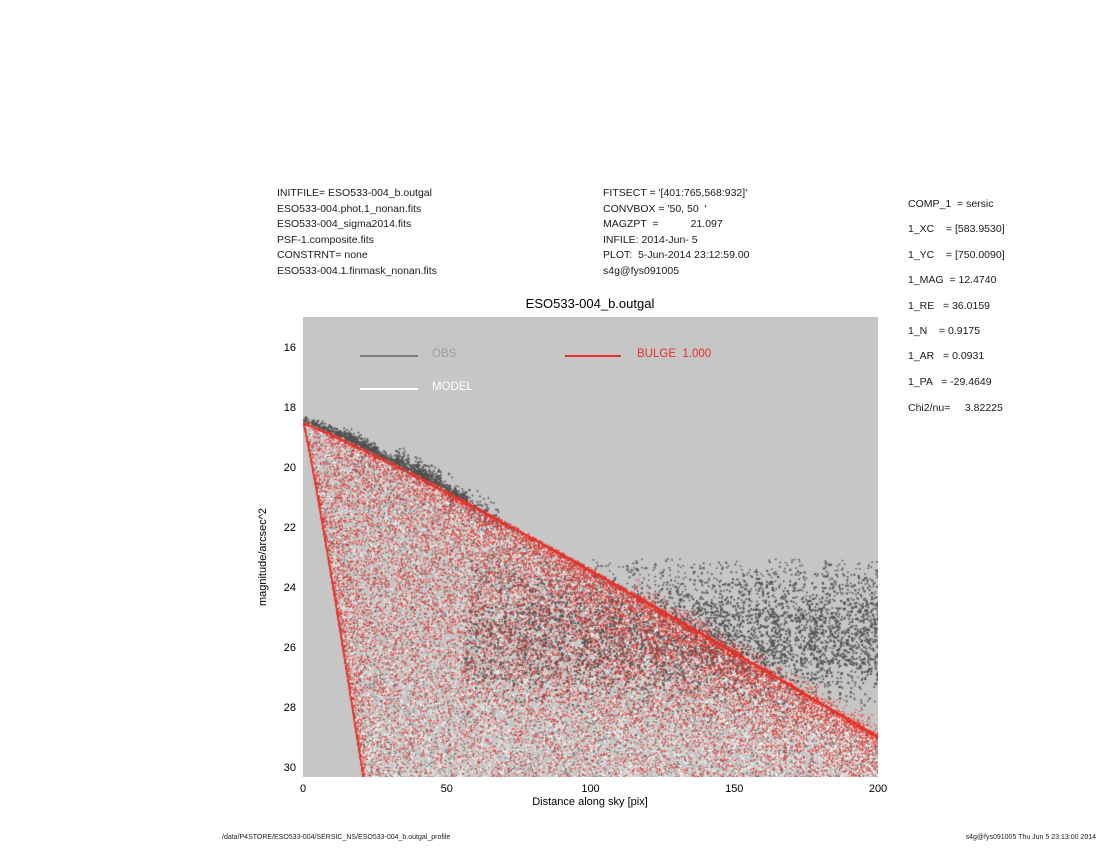 Image resolution: width=1100 pixels, height=850 pixels. Describe the element at coordinates (289, 527) in the screenshot. I see `y-tick-label: 22` at that location.